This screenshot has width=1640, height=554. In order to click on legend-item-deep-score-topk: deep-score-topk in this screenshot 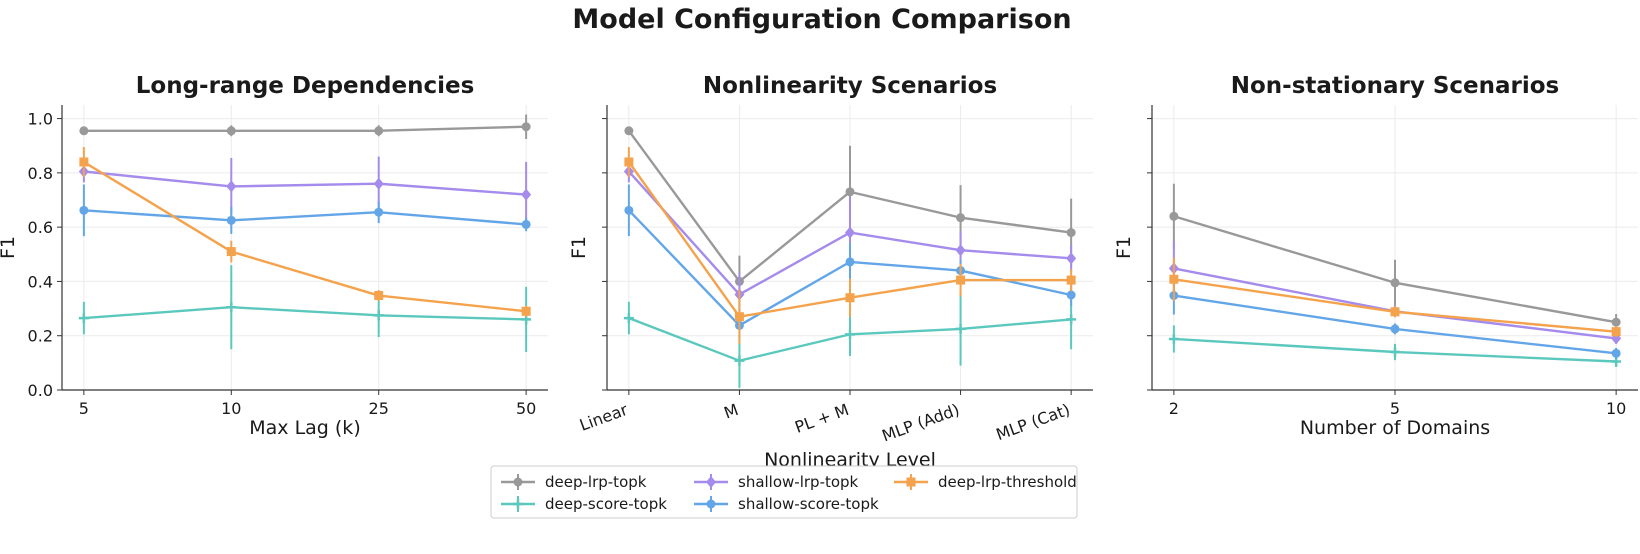, I will do `click(584, 504)`.